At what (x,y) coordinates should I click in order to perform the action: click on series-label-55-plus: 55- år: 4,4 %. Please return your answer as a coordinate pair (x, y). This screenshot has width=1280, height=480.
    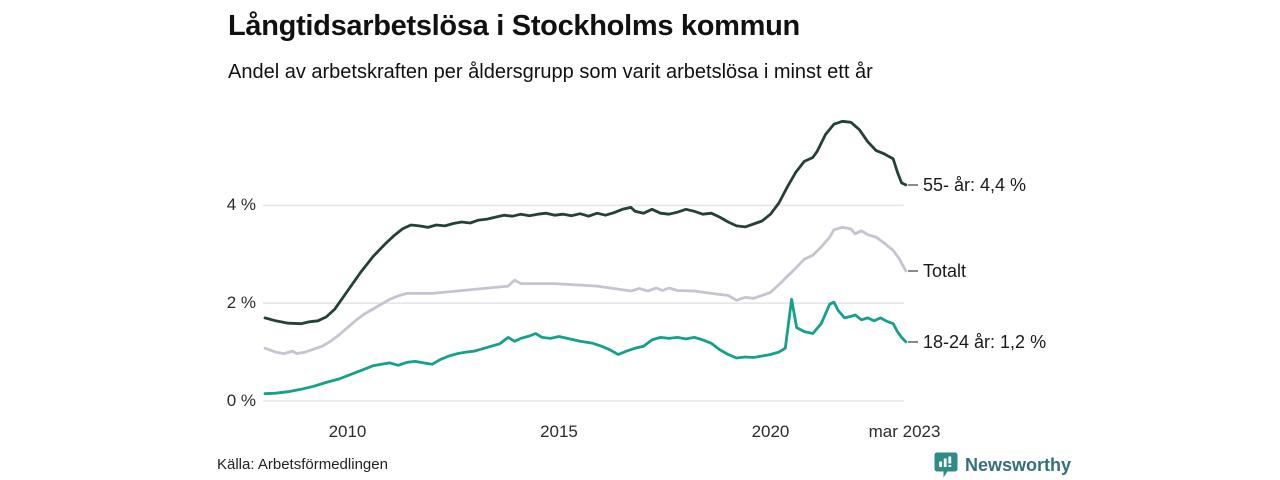
    Looking at the image, I should click on (967, 185).